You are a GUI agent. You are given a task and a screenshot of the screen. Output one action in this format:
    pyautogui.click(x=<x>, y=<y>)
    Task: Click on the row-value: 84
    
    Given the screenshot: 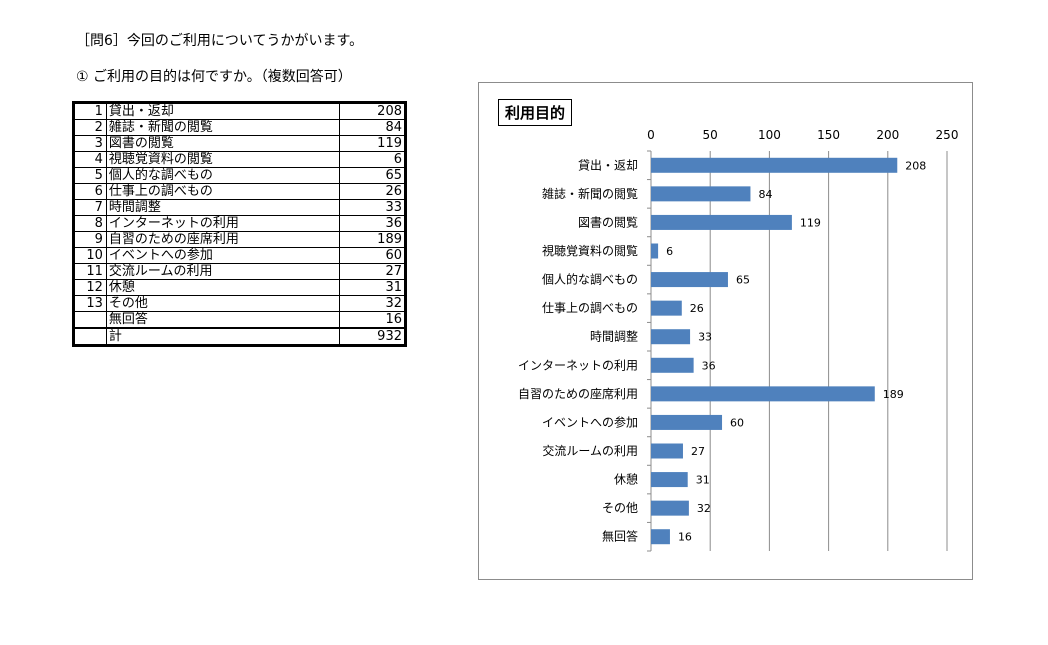 What is the action you would take?
    pyautogui.click(x=372, y=127)
    